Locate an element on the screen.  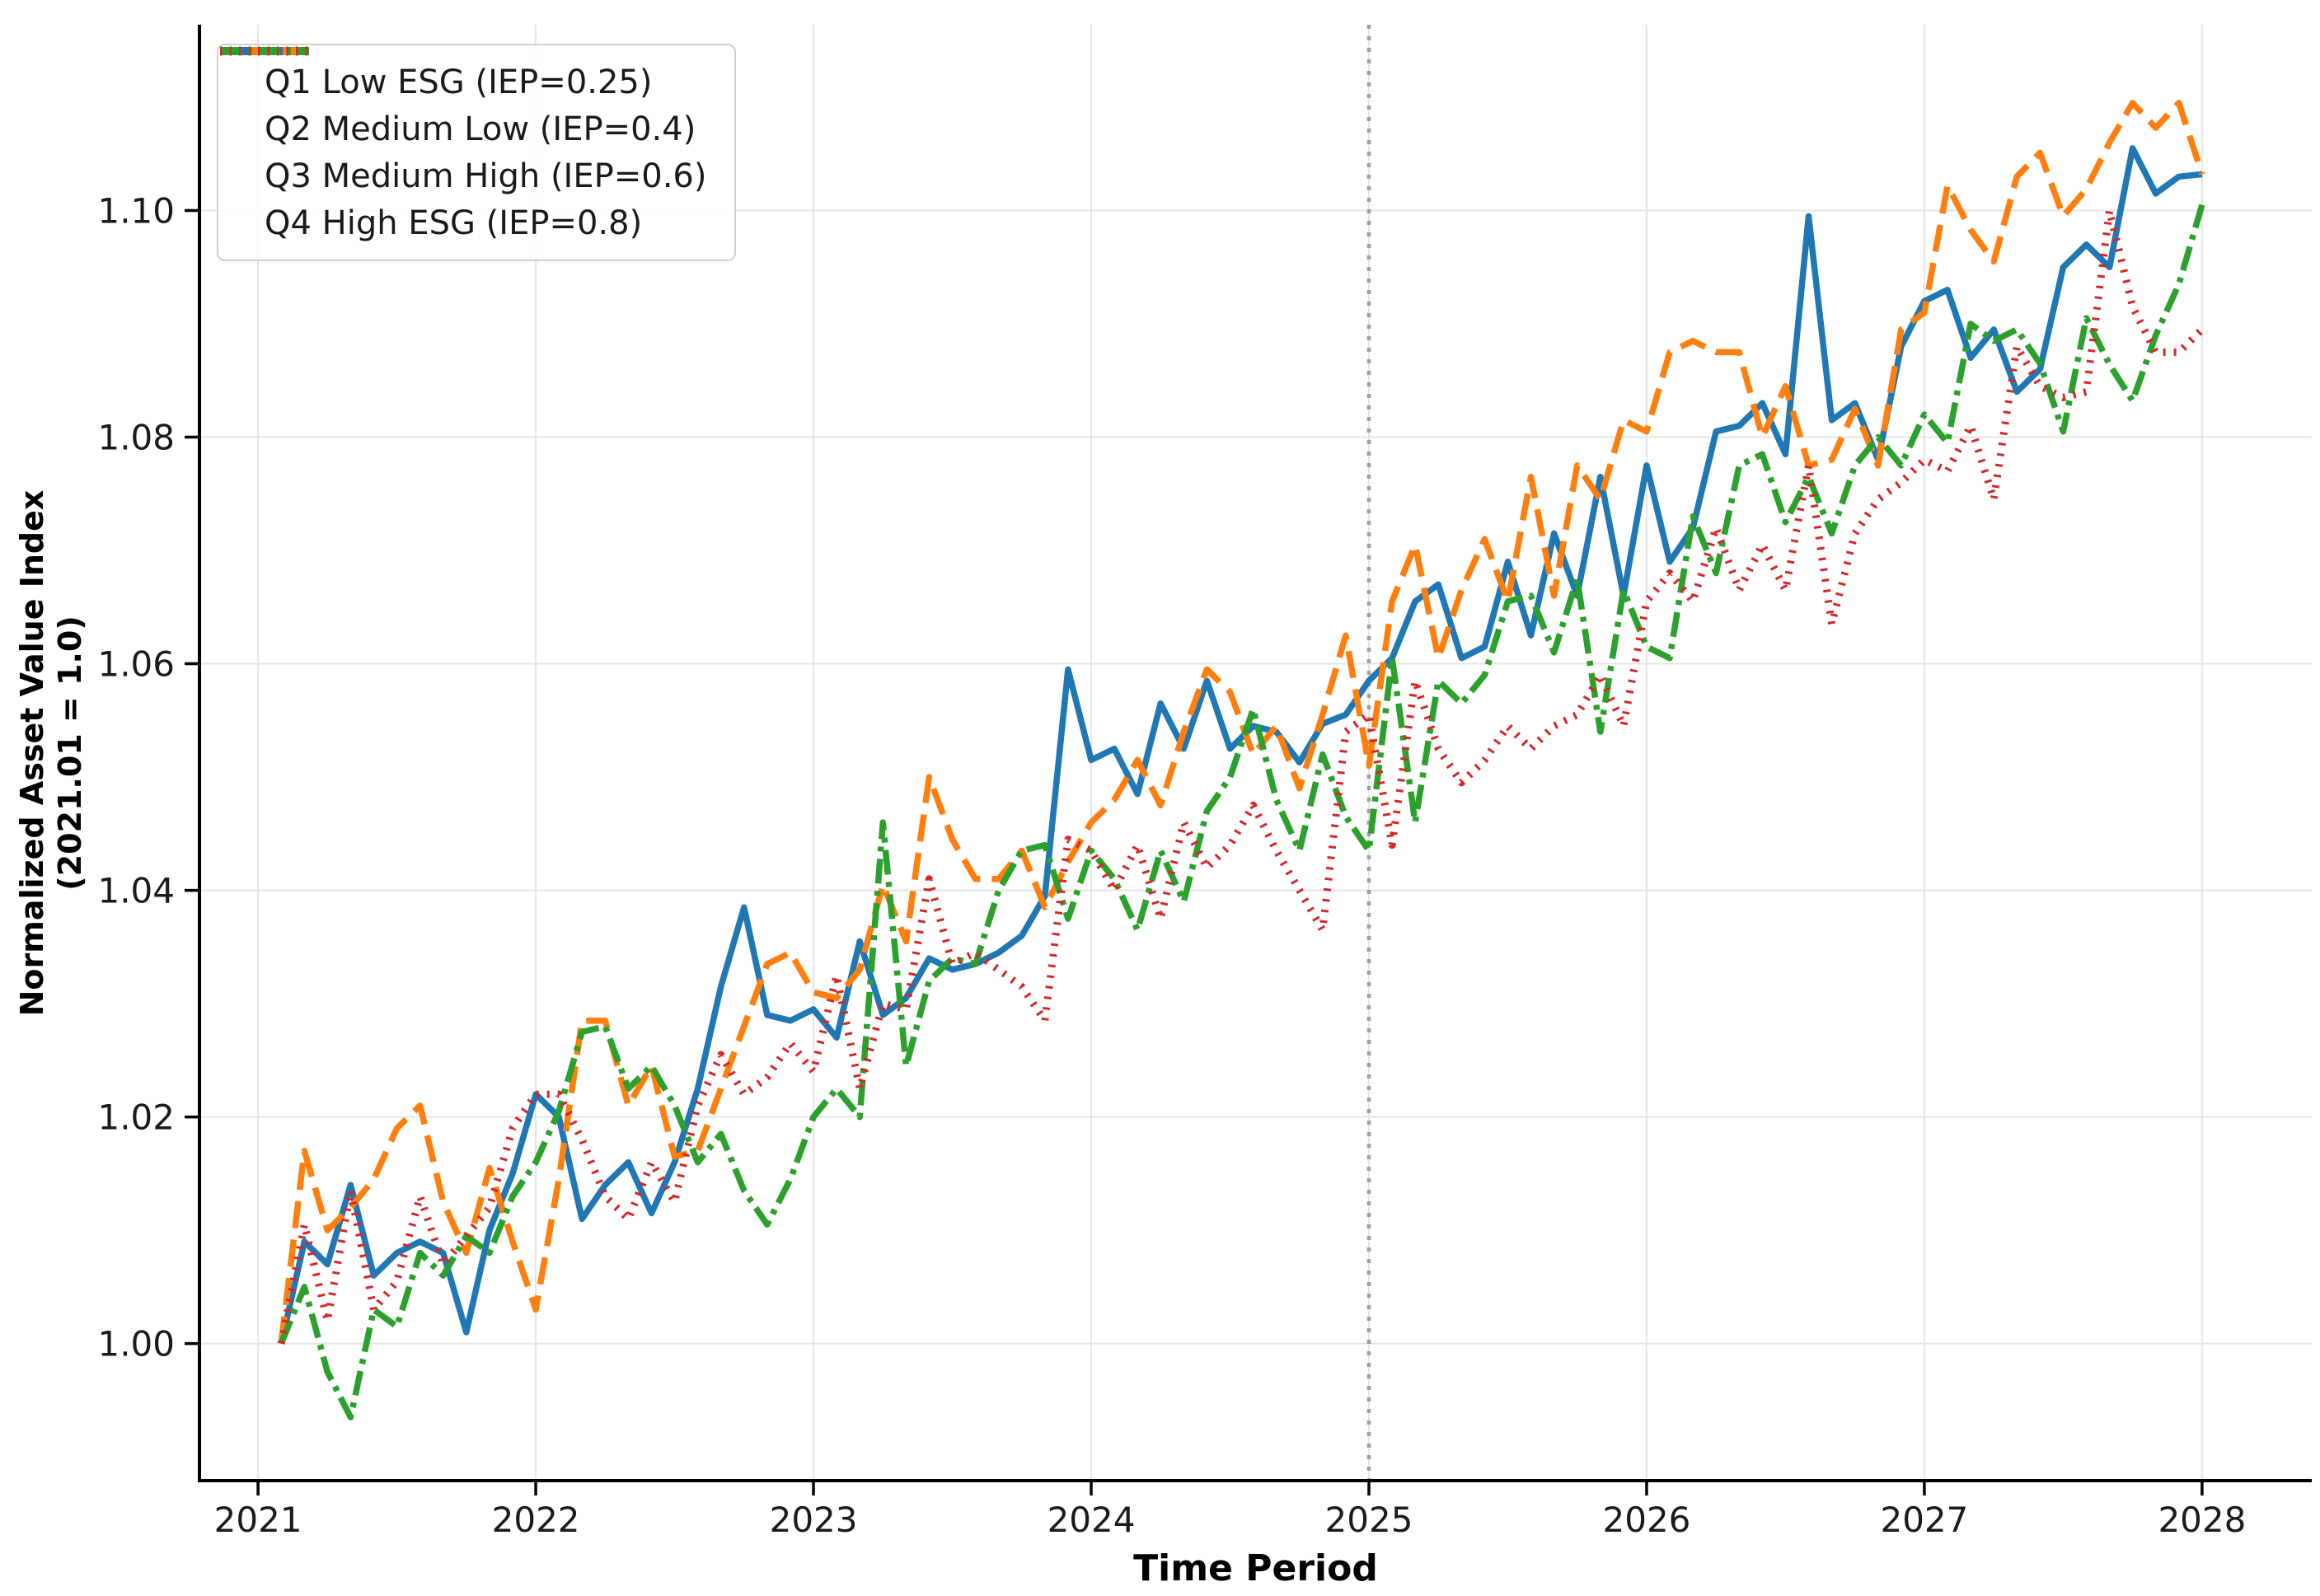
y-axis-title-line1: Normalized Asset Value Index is located at coordinates (32, 752).